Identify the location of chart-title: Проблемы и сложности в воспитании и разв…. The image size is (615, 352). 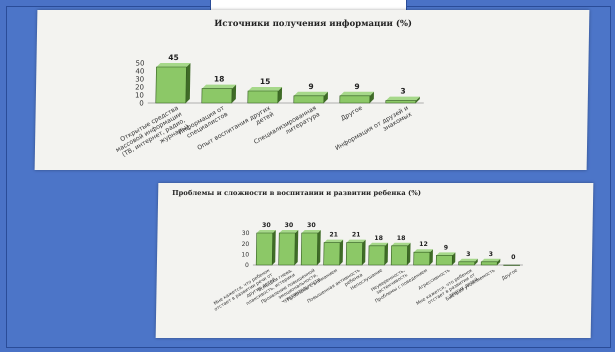
(296, 193).